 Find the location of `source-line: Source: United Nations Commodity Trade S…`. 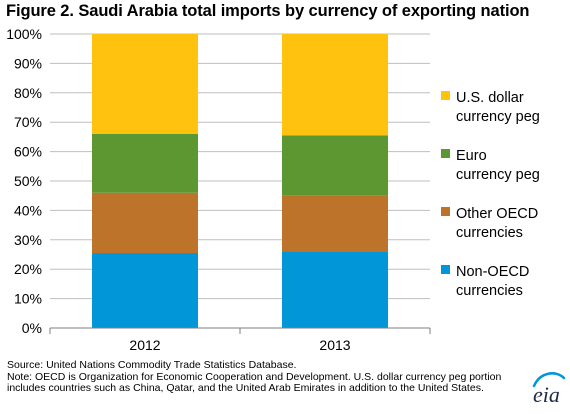

source-line: Source: United Nations Commodity Trade S… is located at coordinates (152, 365).